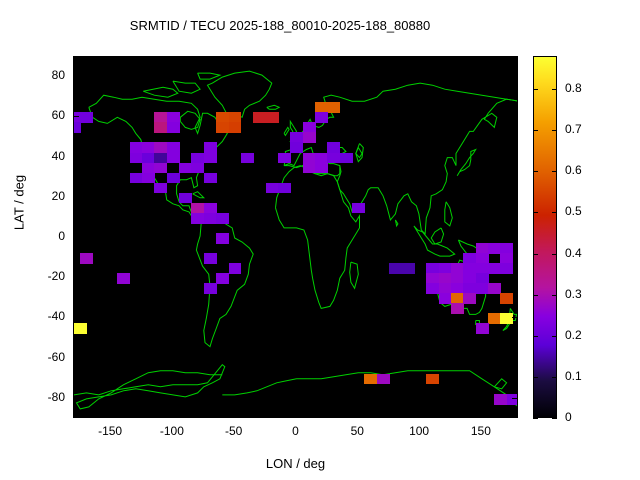  Describe the element at coordinates (234, 431) in the screenshot. I see `x-tick-label: -50` at that location.